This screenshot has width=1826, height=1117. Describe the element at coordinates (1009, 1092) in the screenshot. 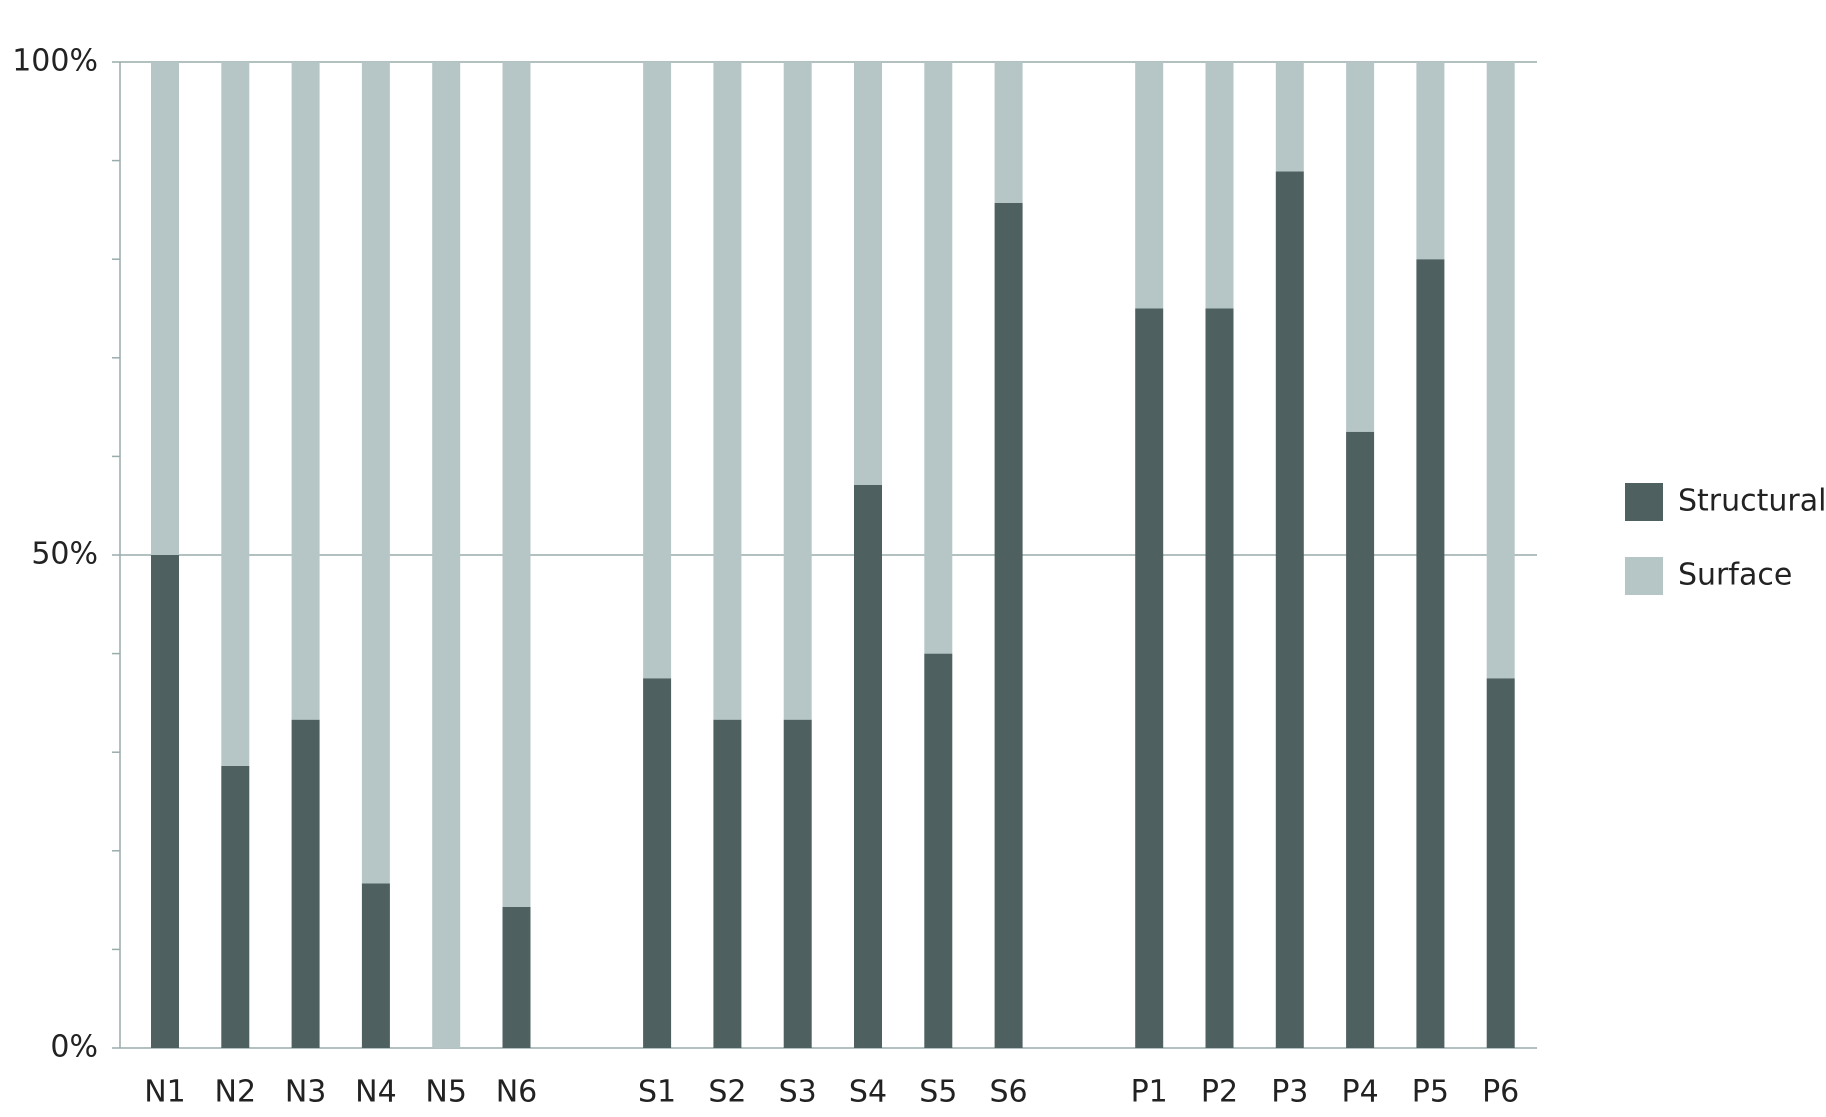

I see `x-tick-label: S6` at that location.